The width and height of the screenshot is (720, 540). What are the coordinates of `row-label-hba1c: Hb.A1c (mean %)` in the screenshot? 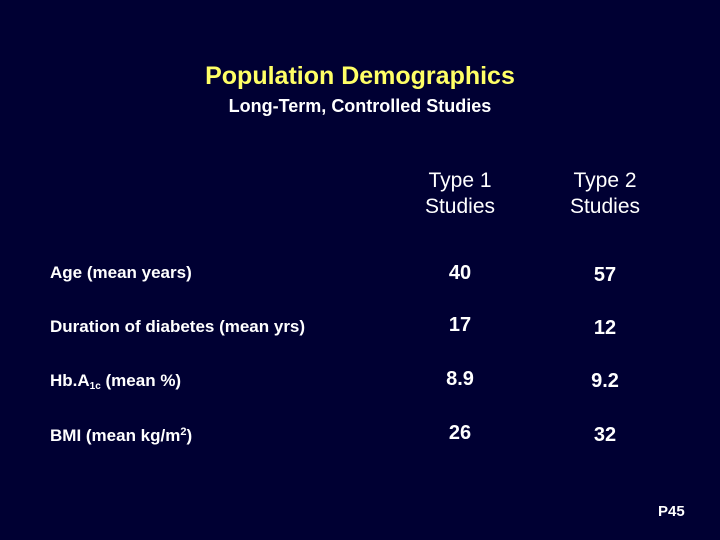 It's located at (115, 381).